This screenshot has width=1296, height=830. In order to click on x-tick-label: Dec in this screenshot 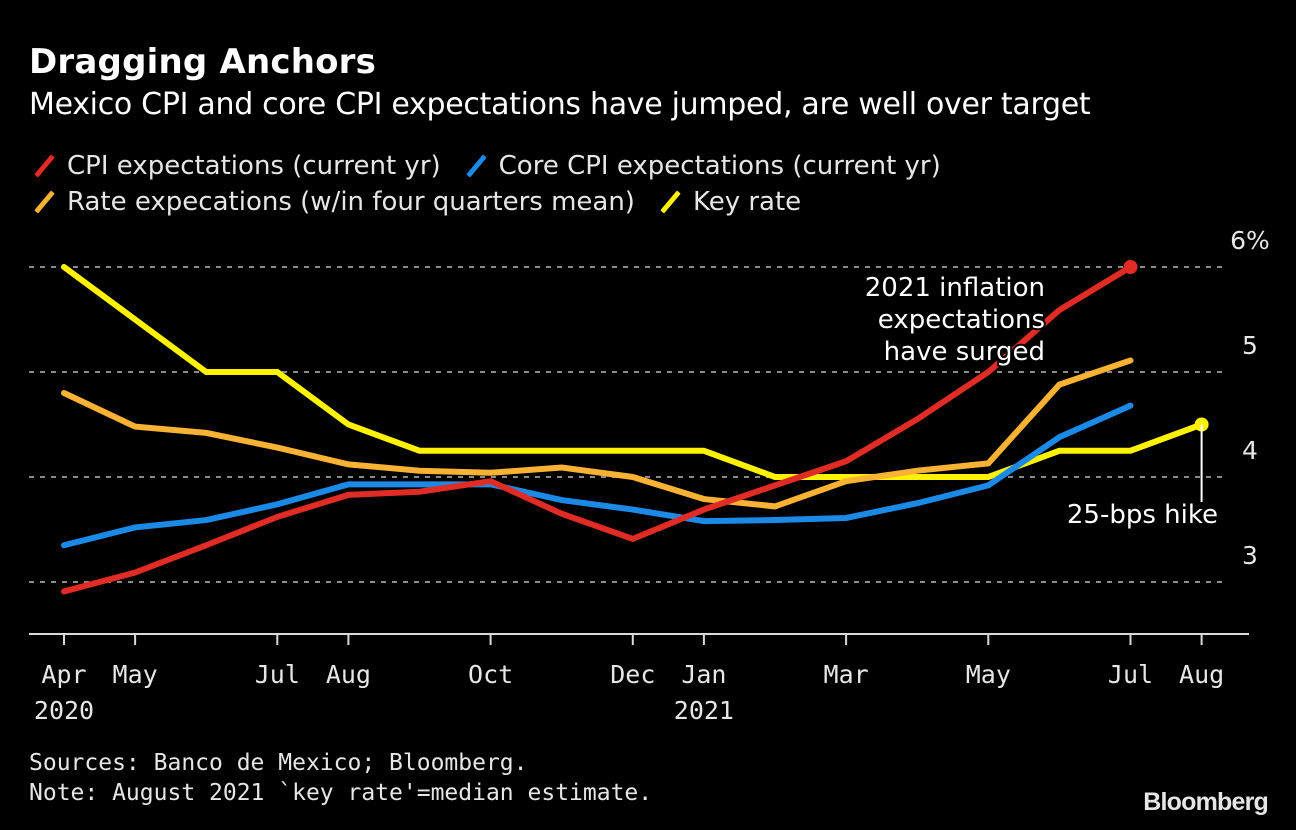, I will do `click(632, 674)`.